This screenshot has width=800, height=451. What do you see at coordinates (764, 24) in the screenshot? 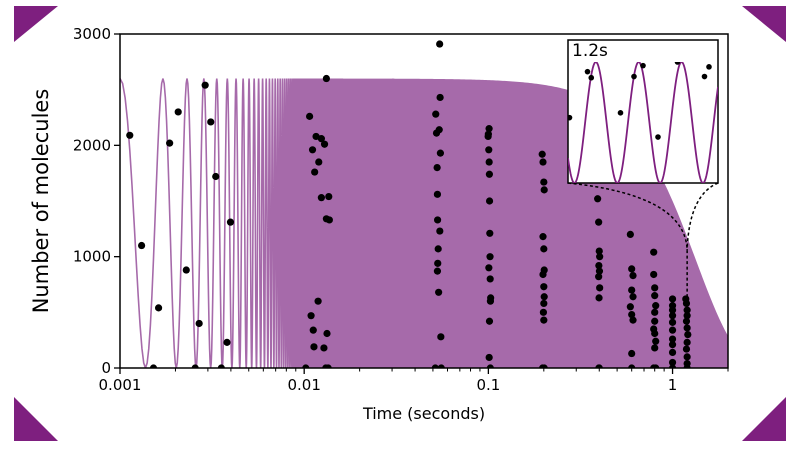
I see `corner-decoration-top-right` at bounding box center [764, 24].